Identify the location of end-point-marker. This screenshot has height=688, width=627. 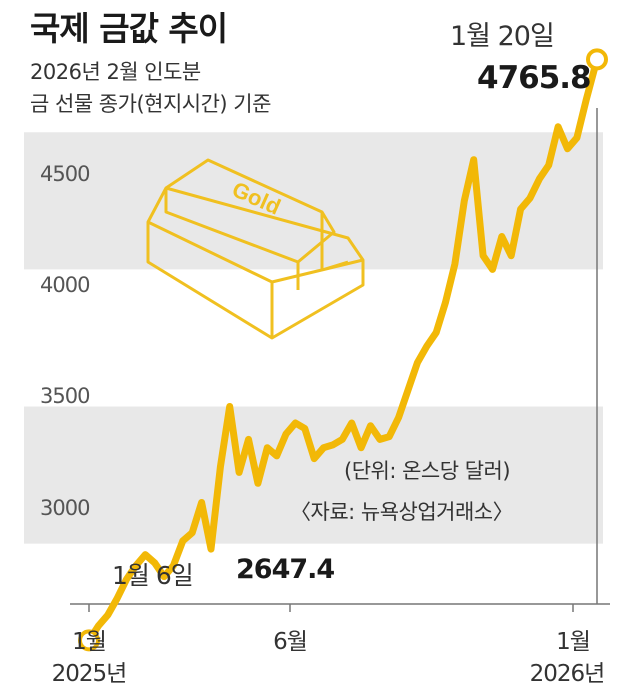
(597, 59).